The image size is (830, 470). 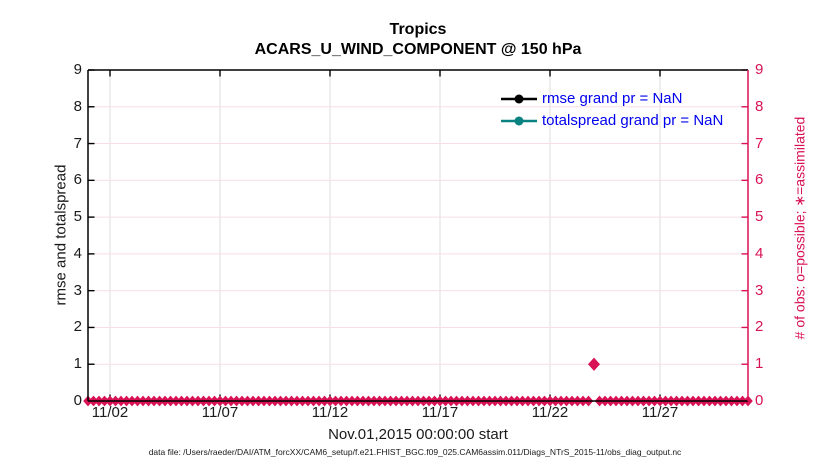 What do you see at coordinates (77, 217) in the screenshot?
I see `y-tick-label-left: 5` at bounding box center [77, 217].